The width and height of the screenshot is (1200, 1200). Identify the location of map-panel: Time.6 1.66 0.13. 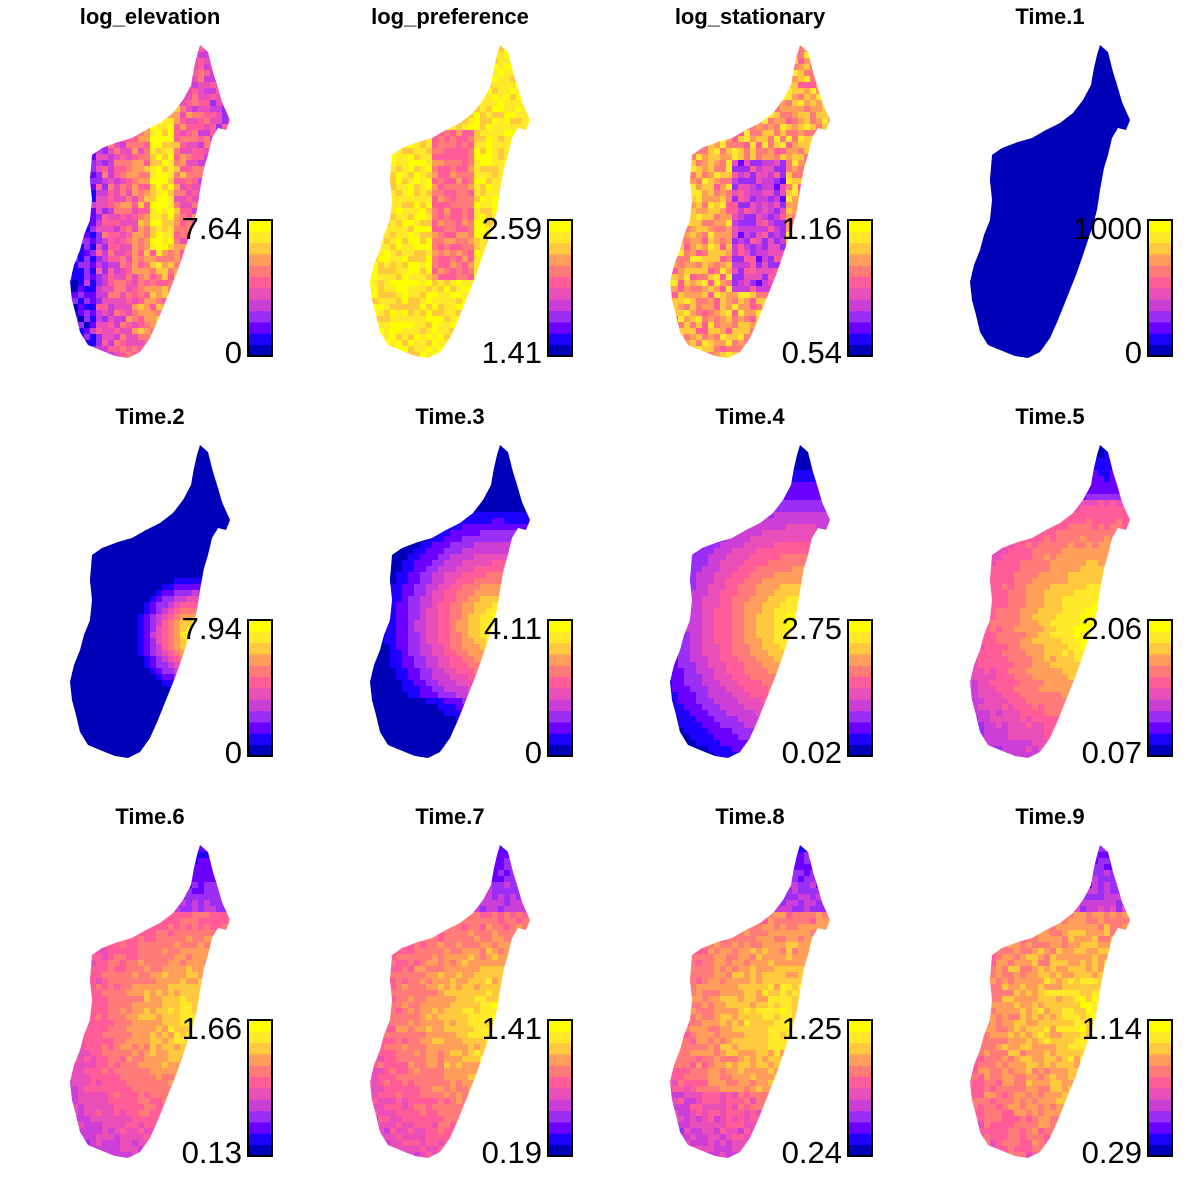
(150, 1000).